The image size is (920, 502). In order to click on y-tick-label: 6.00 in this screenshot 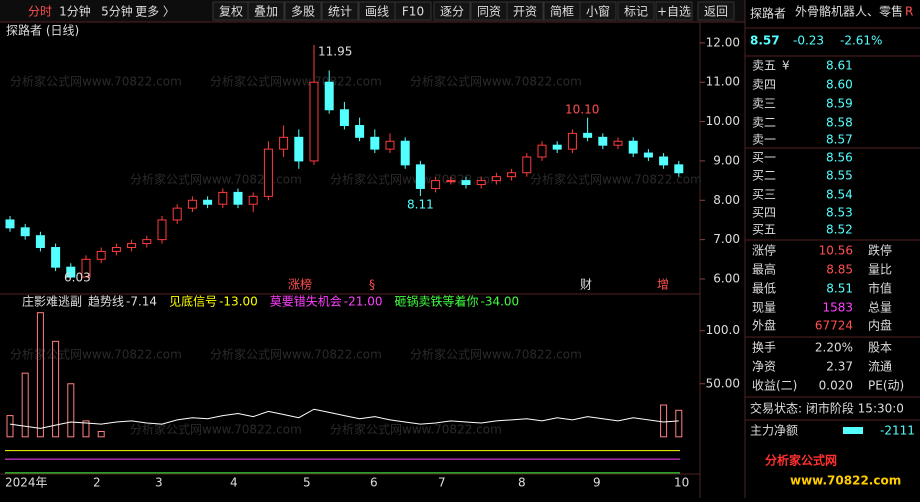, I will do `click(726, 278)`.